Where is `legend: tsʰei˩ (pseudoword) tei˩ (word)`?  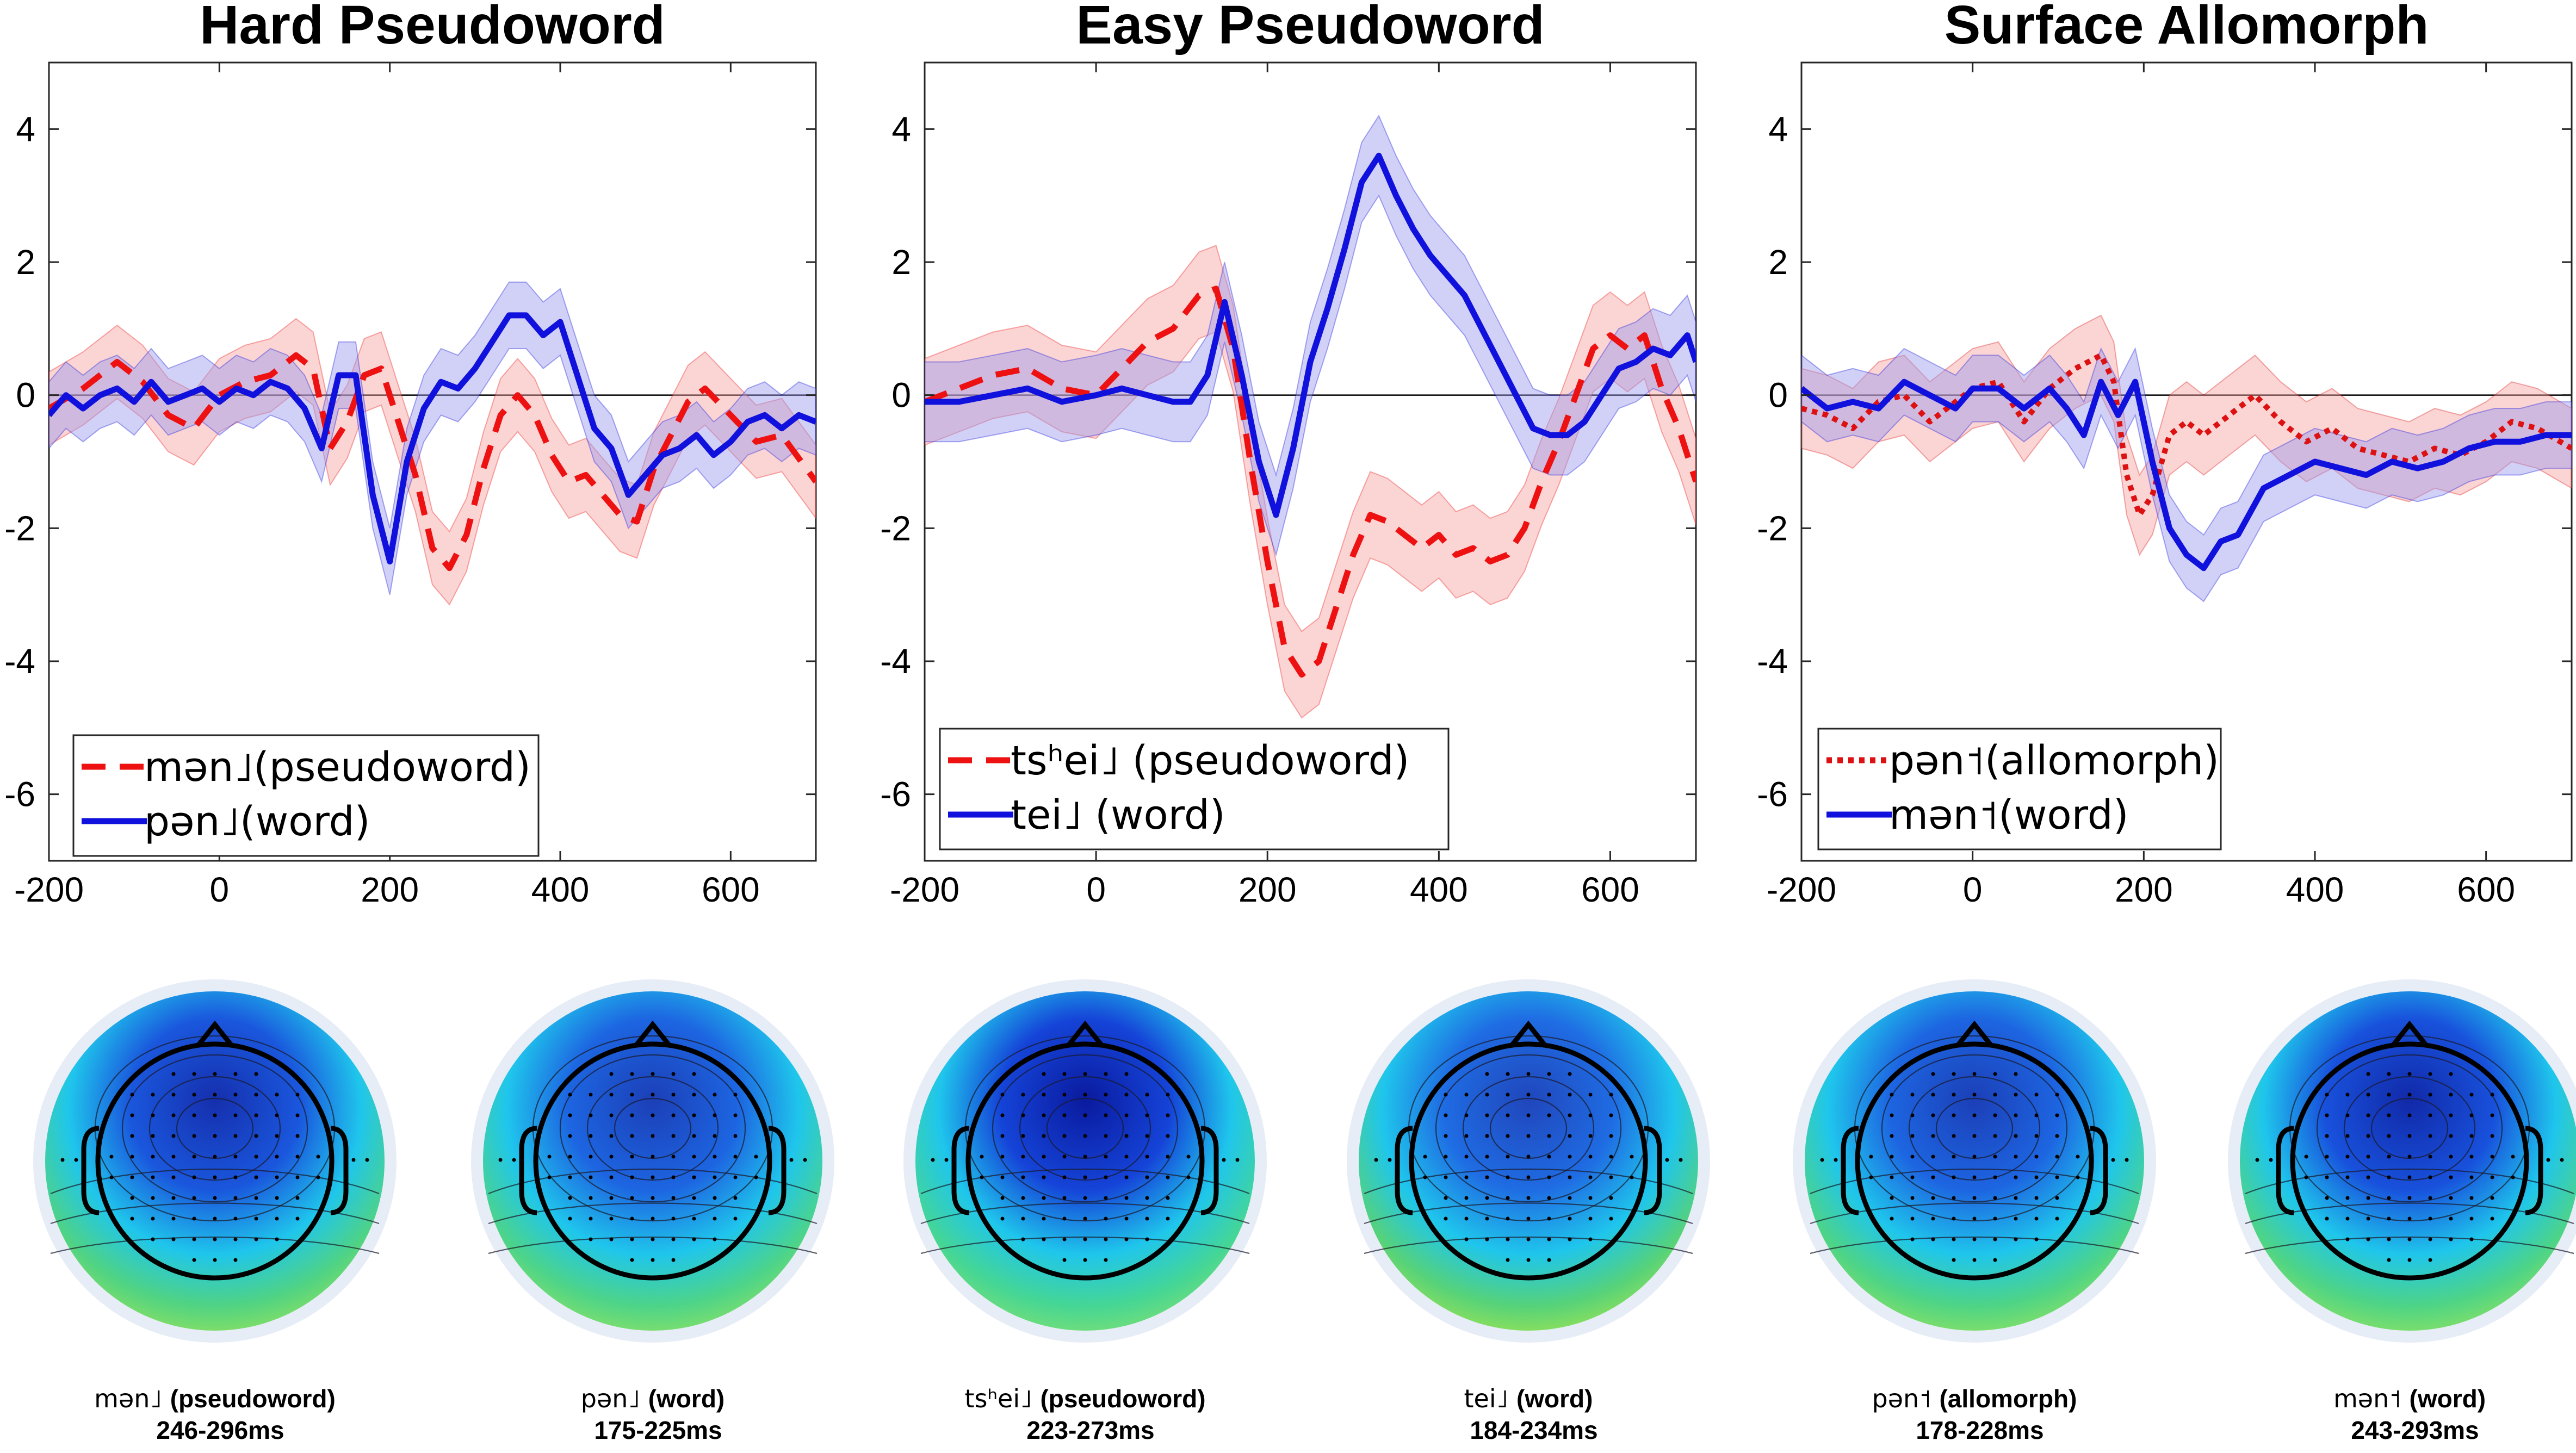
legend: tsʰei˩ (pseudoword) tei˩ (word) is located at coordinates (1194, 789).